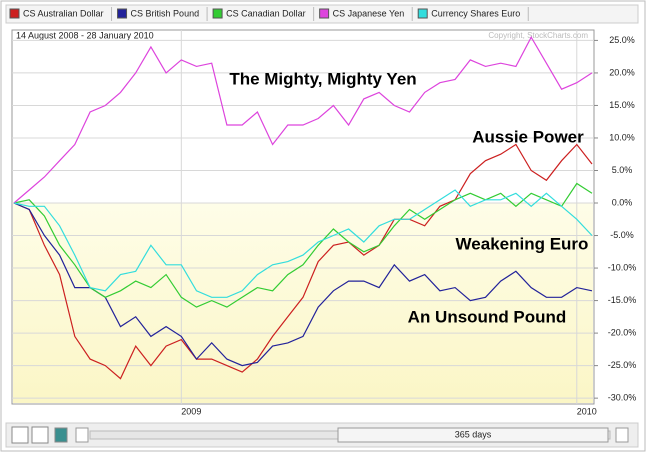 Image resolution: width=648 pixels, height=468 pixels. What do you see at coordinates (63, 13) in the screenshot?
I see `legend-label: CS Australian Dollar` at bounding box center [63, 13].